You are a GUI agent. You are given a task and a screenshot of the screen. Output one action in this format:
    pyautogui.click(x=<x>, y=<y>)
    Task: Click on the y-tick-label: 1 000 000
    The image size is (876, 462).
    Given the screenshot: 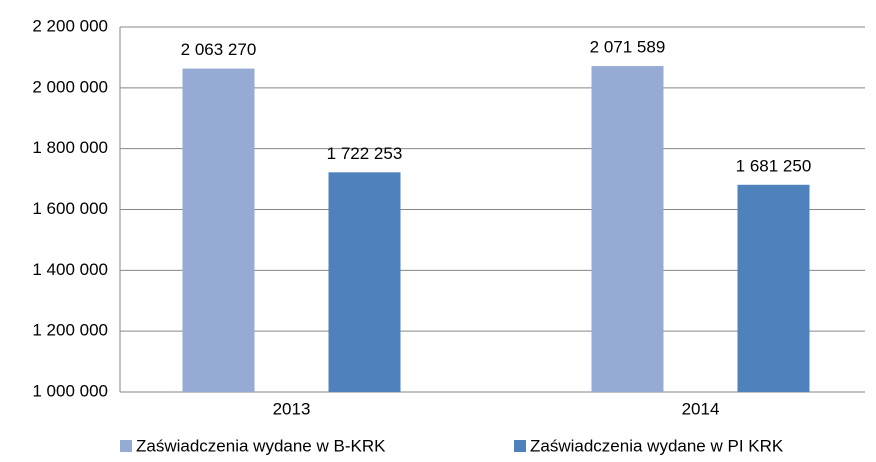 What is the action you would take?
    pyautogui.click(x=70, y=390)
    